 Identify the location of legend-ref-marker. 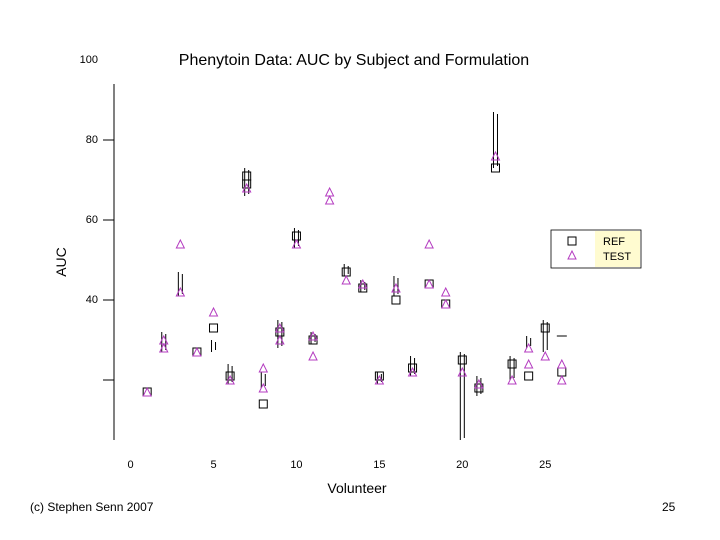
(572, 241).